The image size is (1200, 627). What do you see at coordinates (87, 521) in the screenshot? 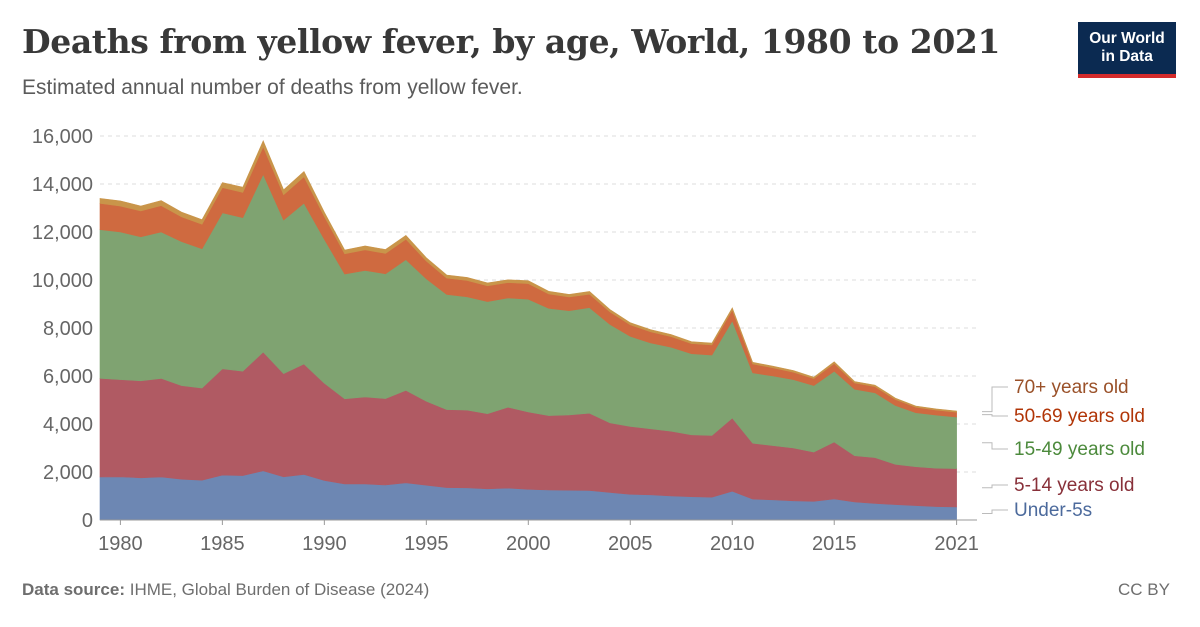
I see `y-tick-label: 0` at bounding box center [87, 521].